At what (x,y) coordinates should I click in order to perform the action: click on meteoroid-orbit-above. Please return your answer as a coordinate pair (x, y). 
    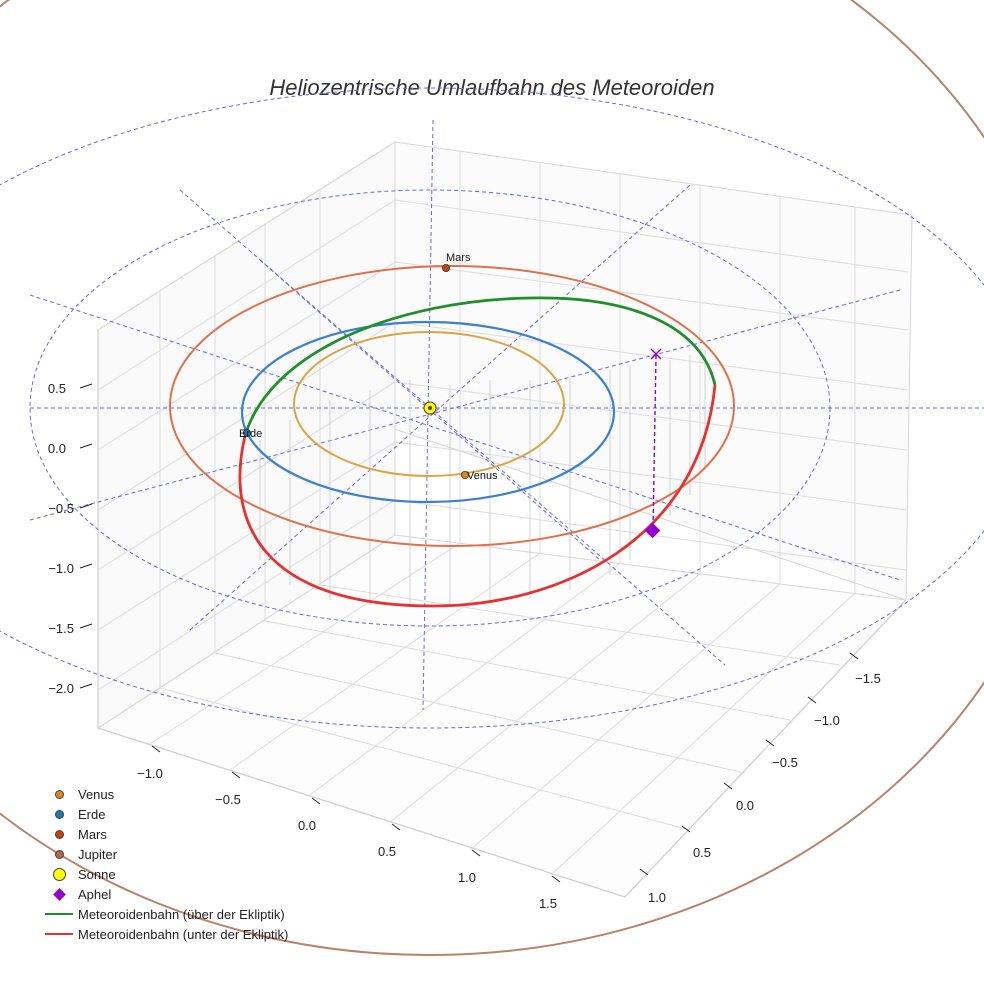
    Looking at the image, I should click on (480, 366).